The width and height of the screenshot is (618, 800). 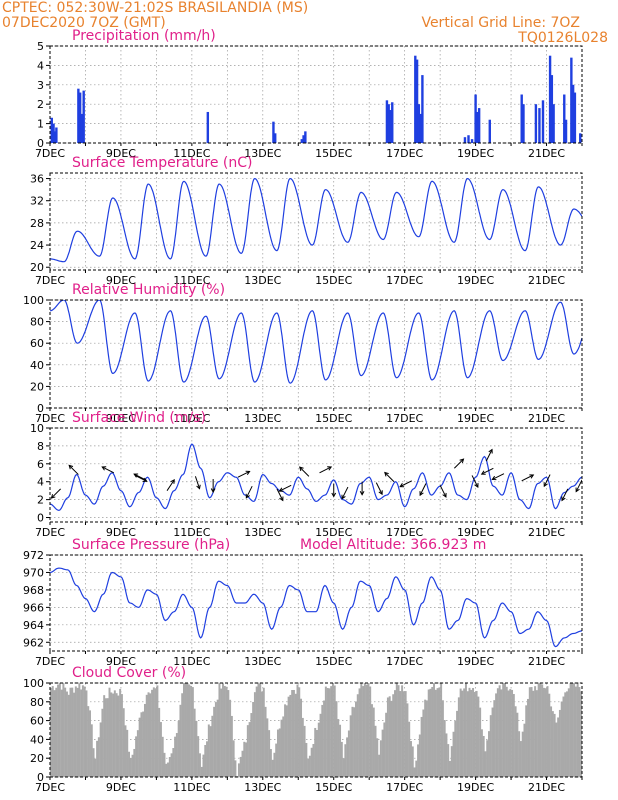 I want to click on x-tick-label: 19DEC, so click(x=475, y=787).